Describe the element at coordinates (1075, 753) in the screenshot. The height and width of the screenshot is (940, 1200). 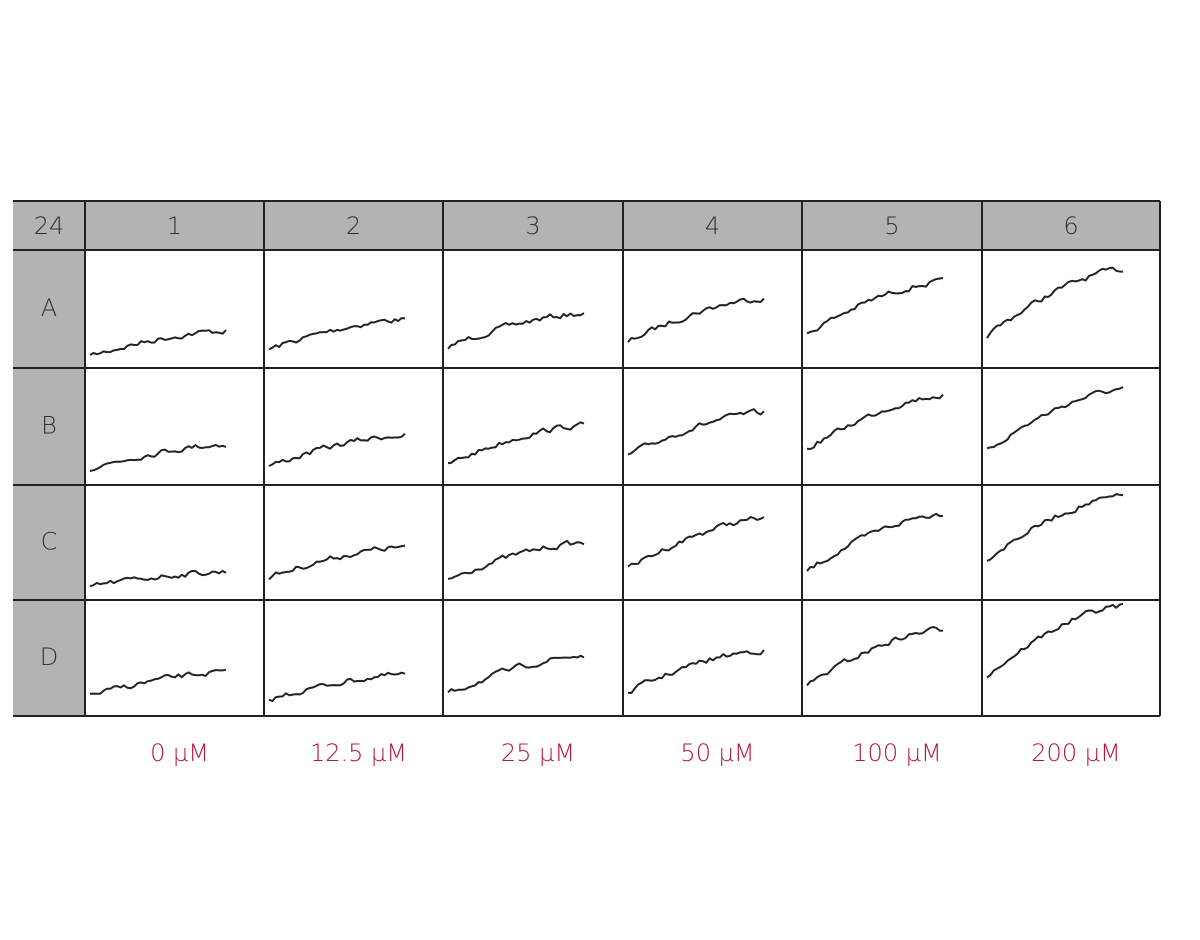
I see `concentration-label: 200 µM` at that location.